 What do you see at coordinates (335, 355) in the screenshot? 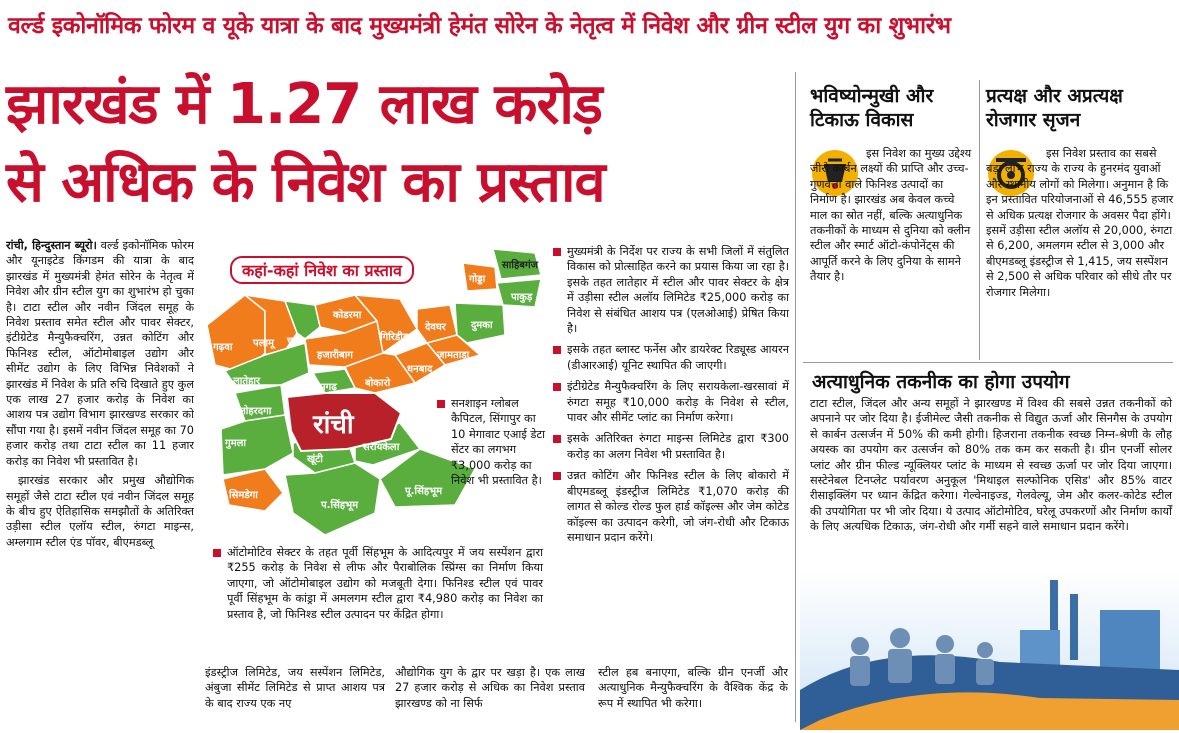
I see `district-label-hazaribagh: हजारीबाग` at bounding box center [335, 355].